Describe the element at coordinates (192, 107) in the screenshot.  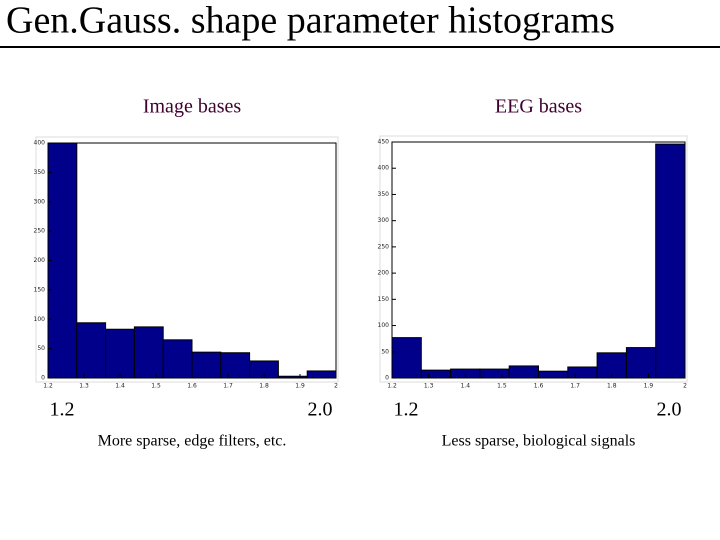
I see `chart-title: Image bases` at that location.